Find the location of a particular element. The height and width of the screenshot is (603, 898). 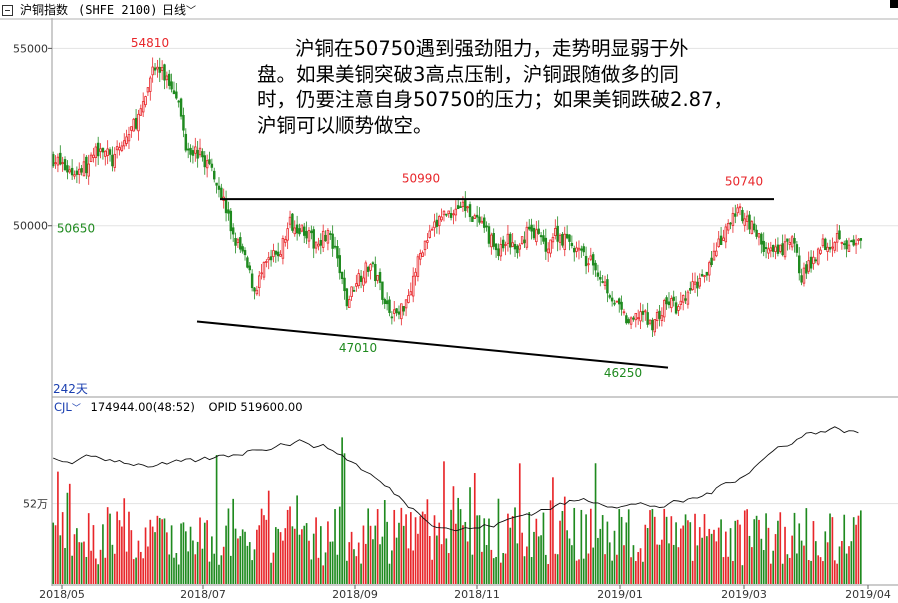

x-tick-label: 2018/11 is located at coordinates (477, 594).